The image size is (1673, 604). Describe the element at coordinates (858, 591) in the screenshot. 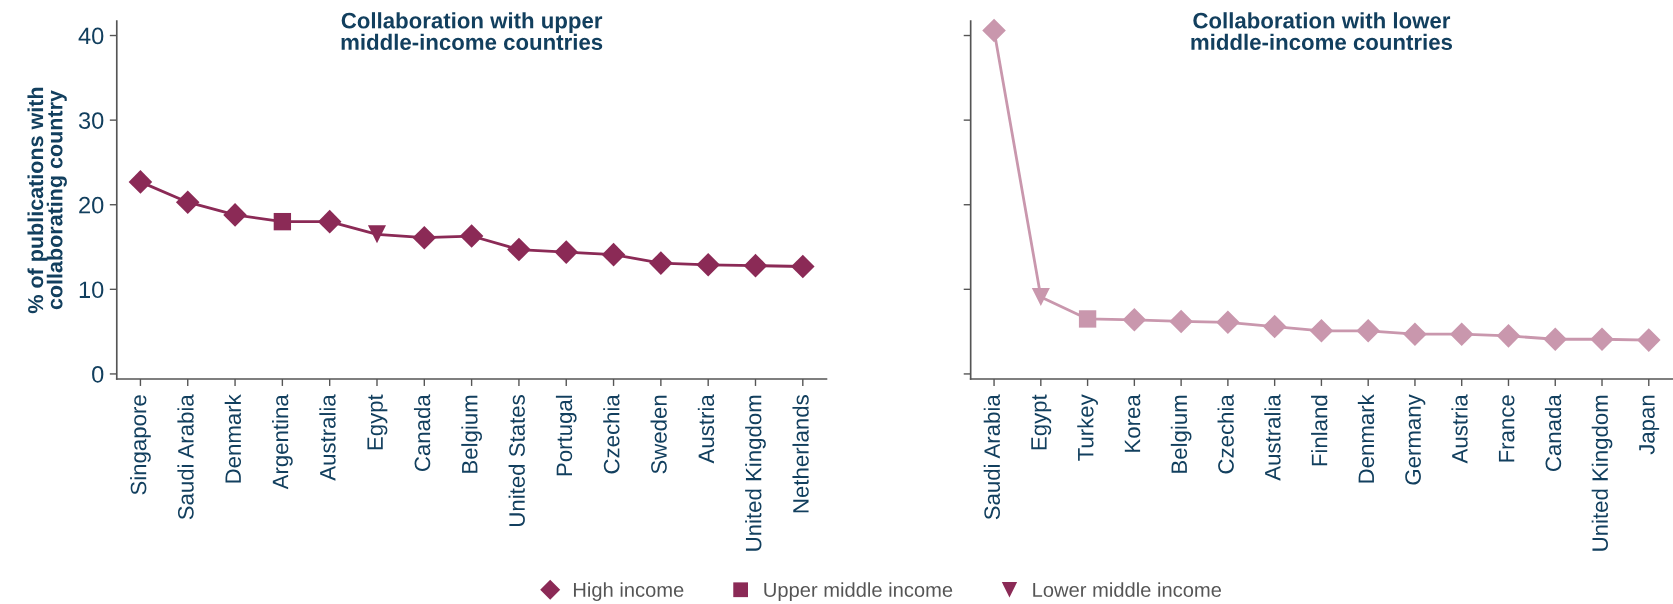

I see `legend-label: Upper middle income` at that location.